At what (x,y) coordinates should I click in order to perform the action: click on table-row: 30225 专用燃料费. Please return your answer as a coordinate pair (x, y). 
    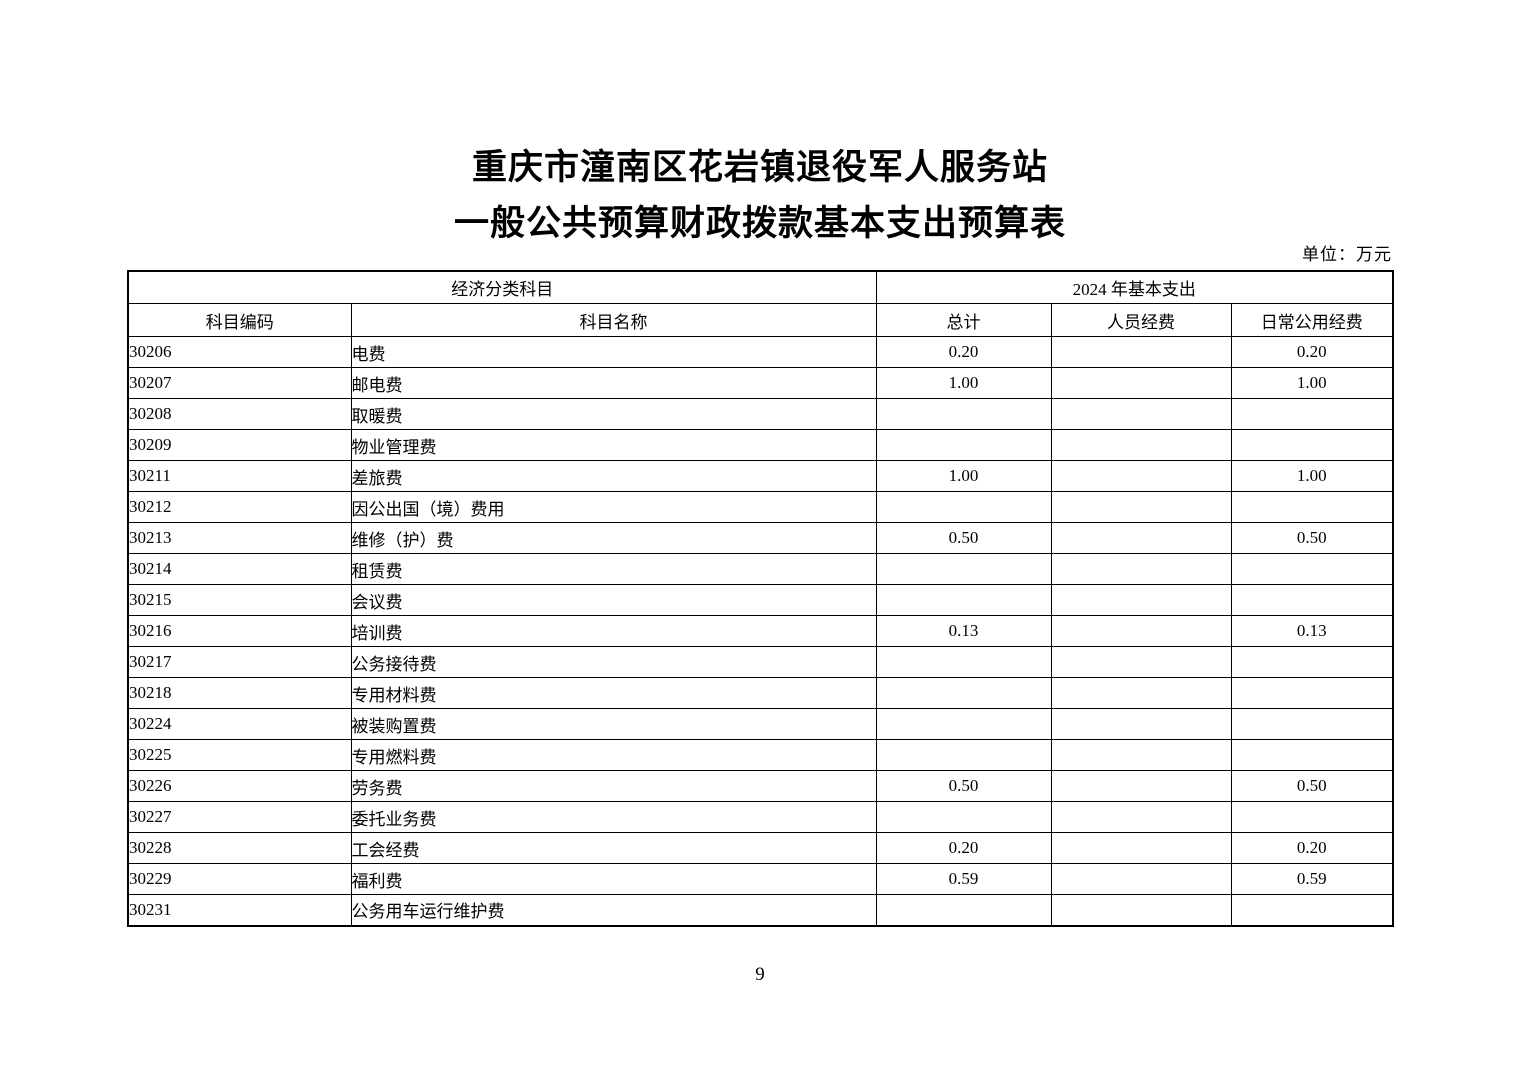
    Looking at the image, I should click on (760, 755).